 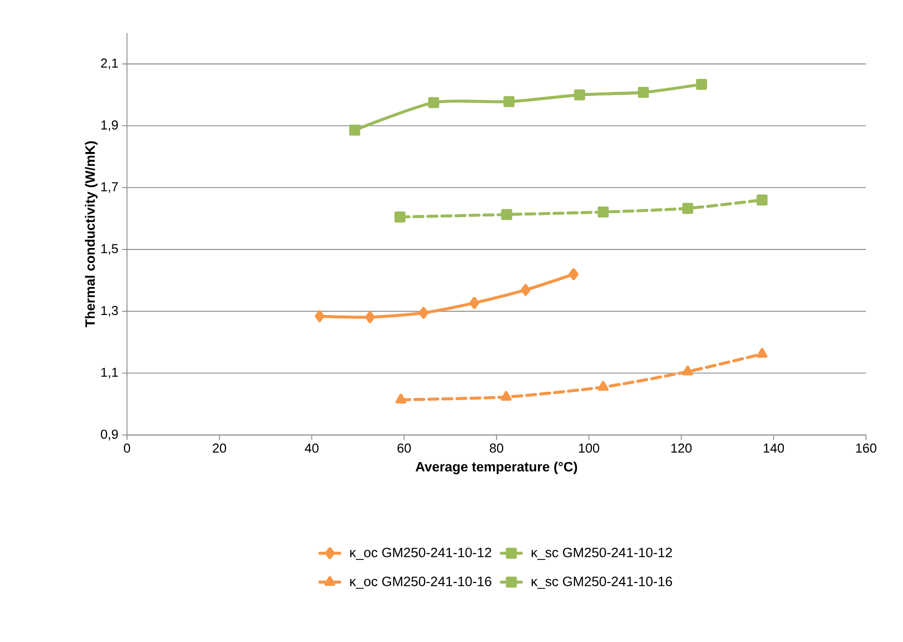 What do you see at coordinates (109, 249) in the screenshot?
I see `y-tick-label: 1,5` at bounding box center [109, 249].